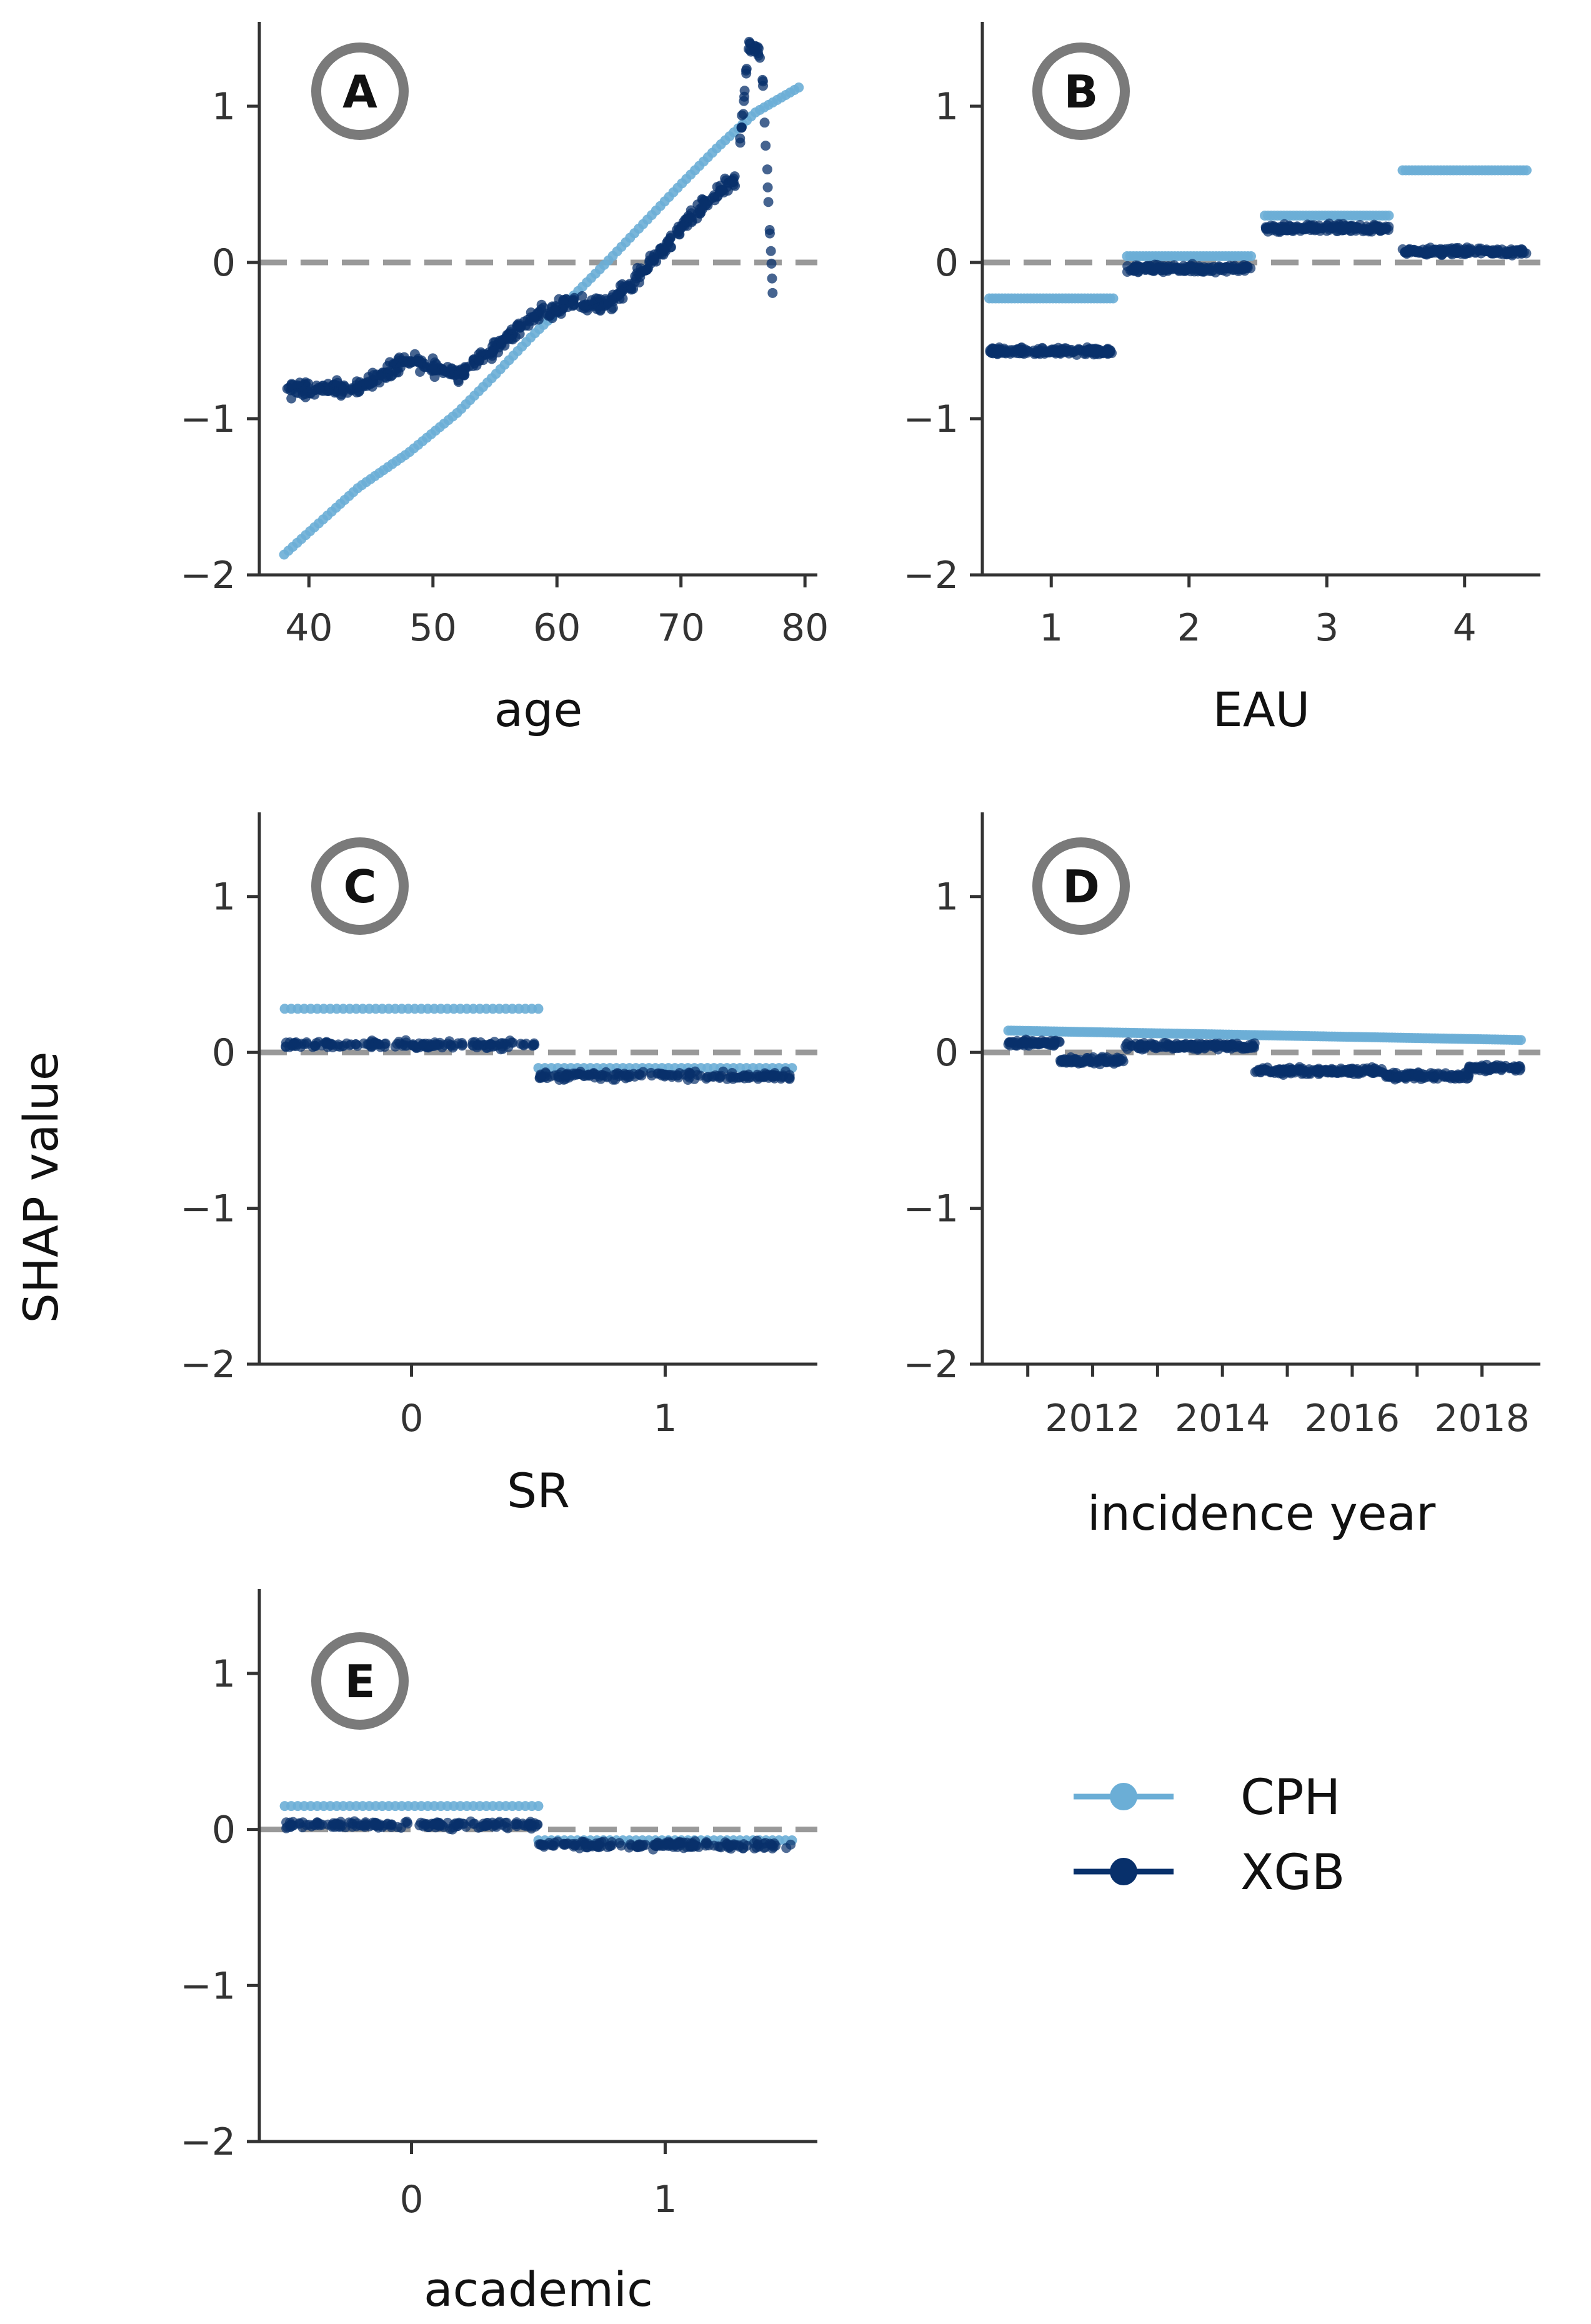  I want to click on panel-letter: C, so click(360, 887).